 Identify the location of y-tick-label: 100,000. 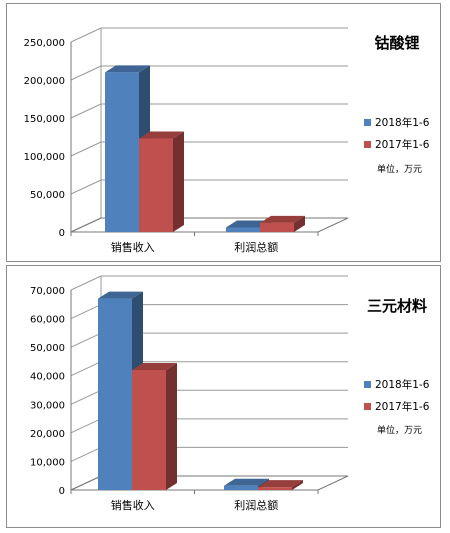
(44, 157).